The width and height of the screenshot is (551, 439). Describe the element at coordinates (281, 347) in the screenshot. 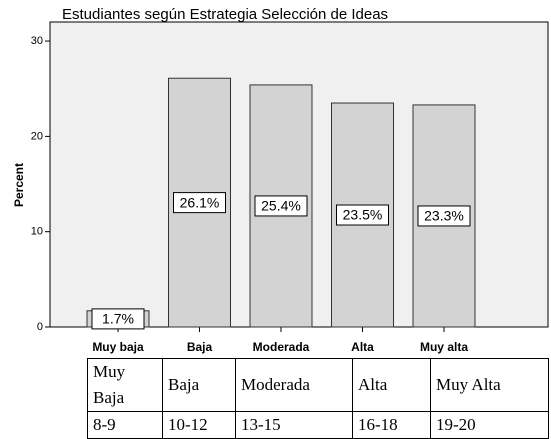

I see `x-tick-label: Moderada` at that location.